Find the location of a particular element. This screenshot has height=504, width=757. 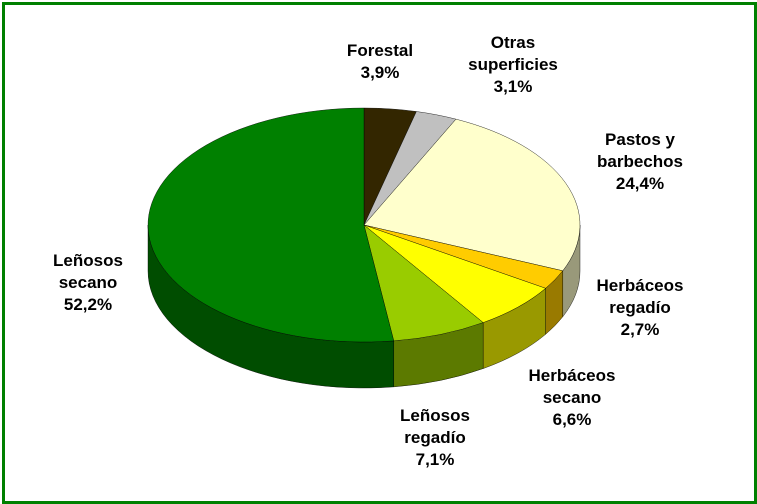

slice is located at coordinates (472, 195).